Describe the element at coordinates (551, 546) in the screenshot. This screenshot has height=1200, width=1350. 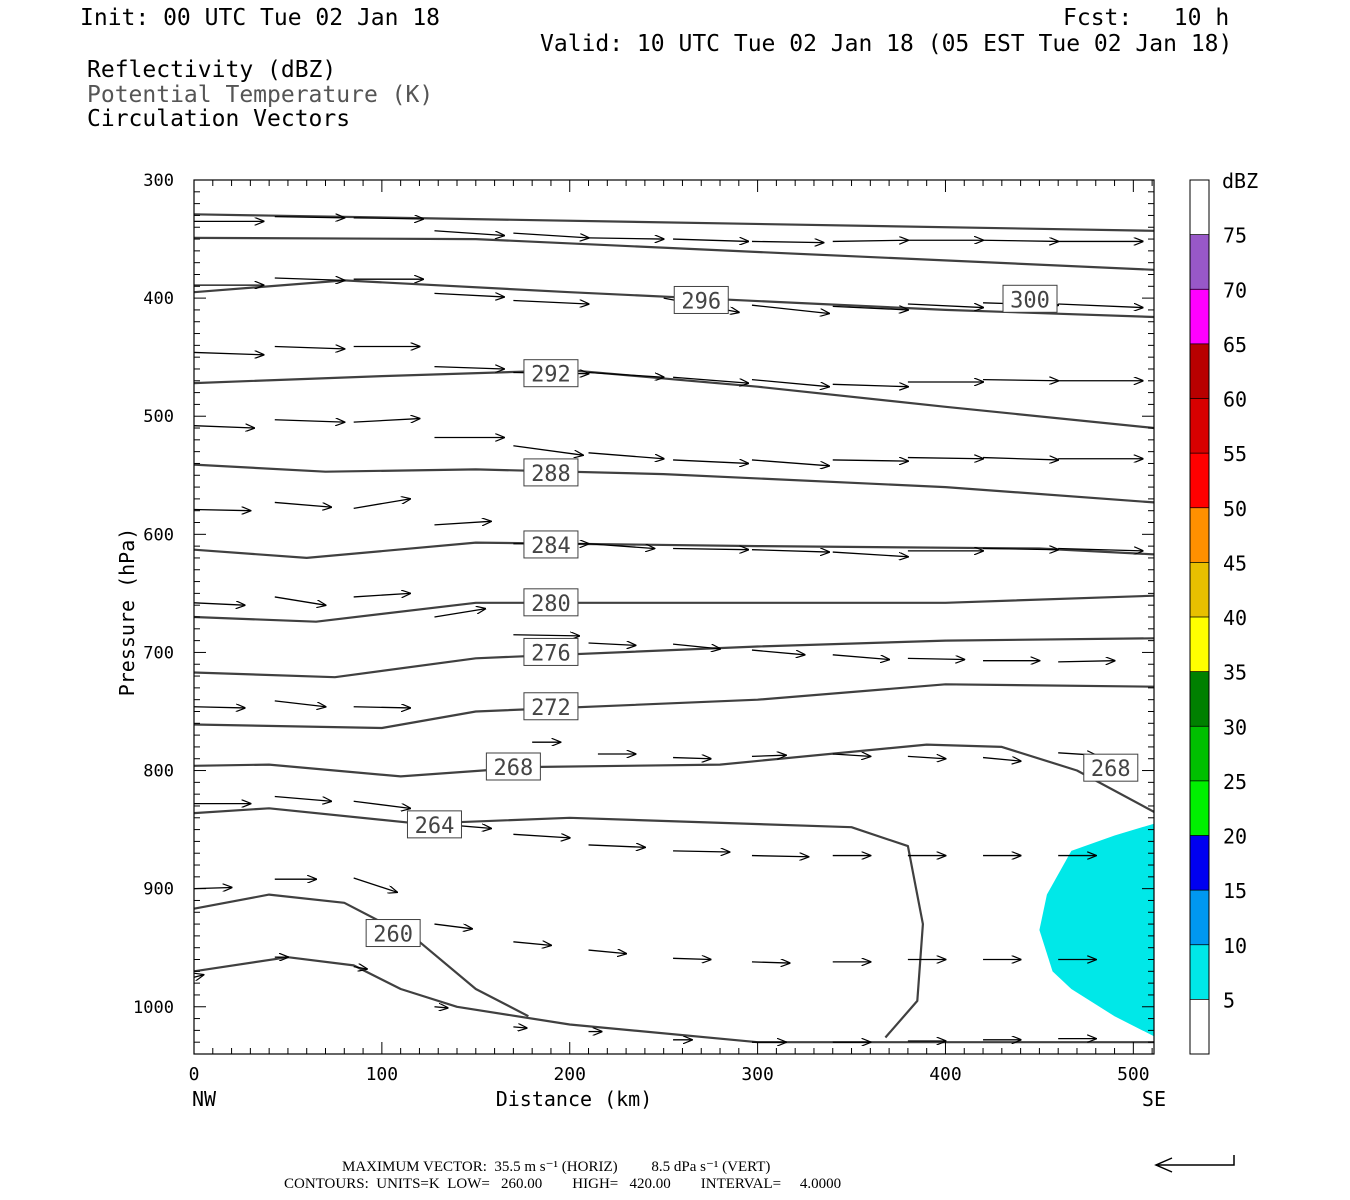
I see `contour-label: 284` at that location.